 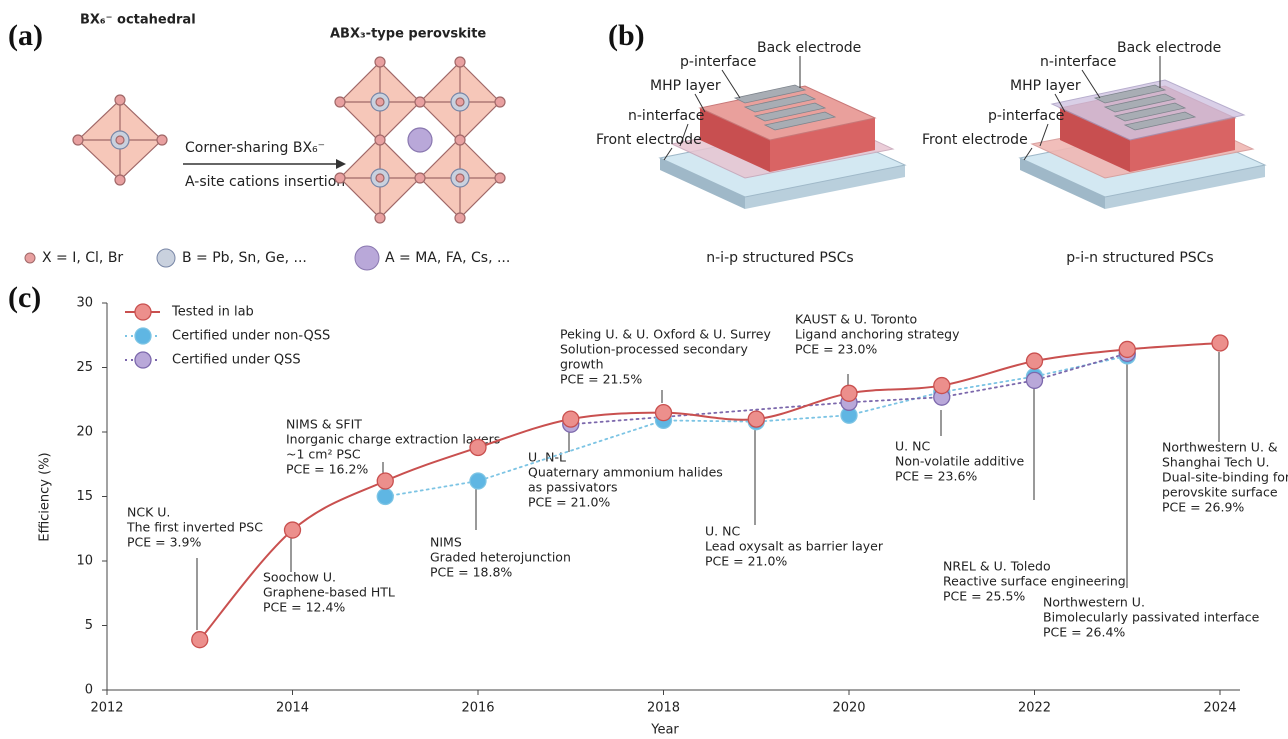 I want to click on arrow-label: A-site cations insertion, so click(x=265, y=182).